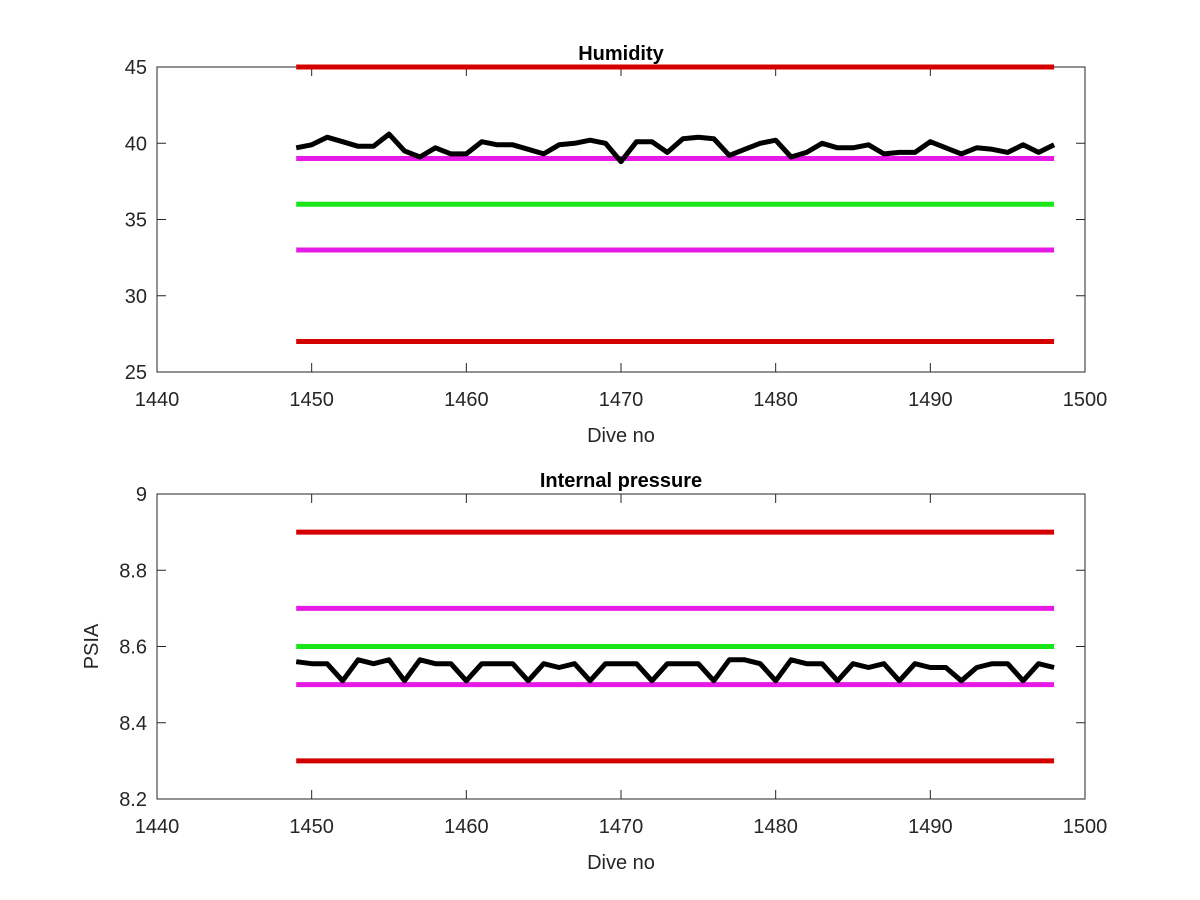 The image size is (1200, 900). What do you see at coordinates (775, 827) in the screenshot?
I see `pressure-xtick-label: 1480` at bounding box center [775, 827].